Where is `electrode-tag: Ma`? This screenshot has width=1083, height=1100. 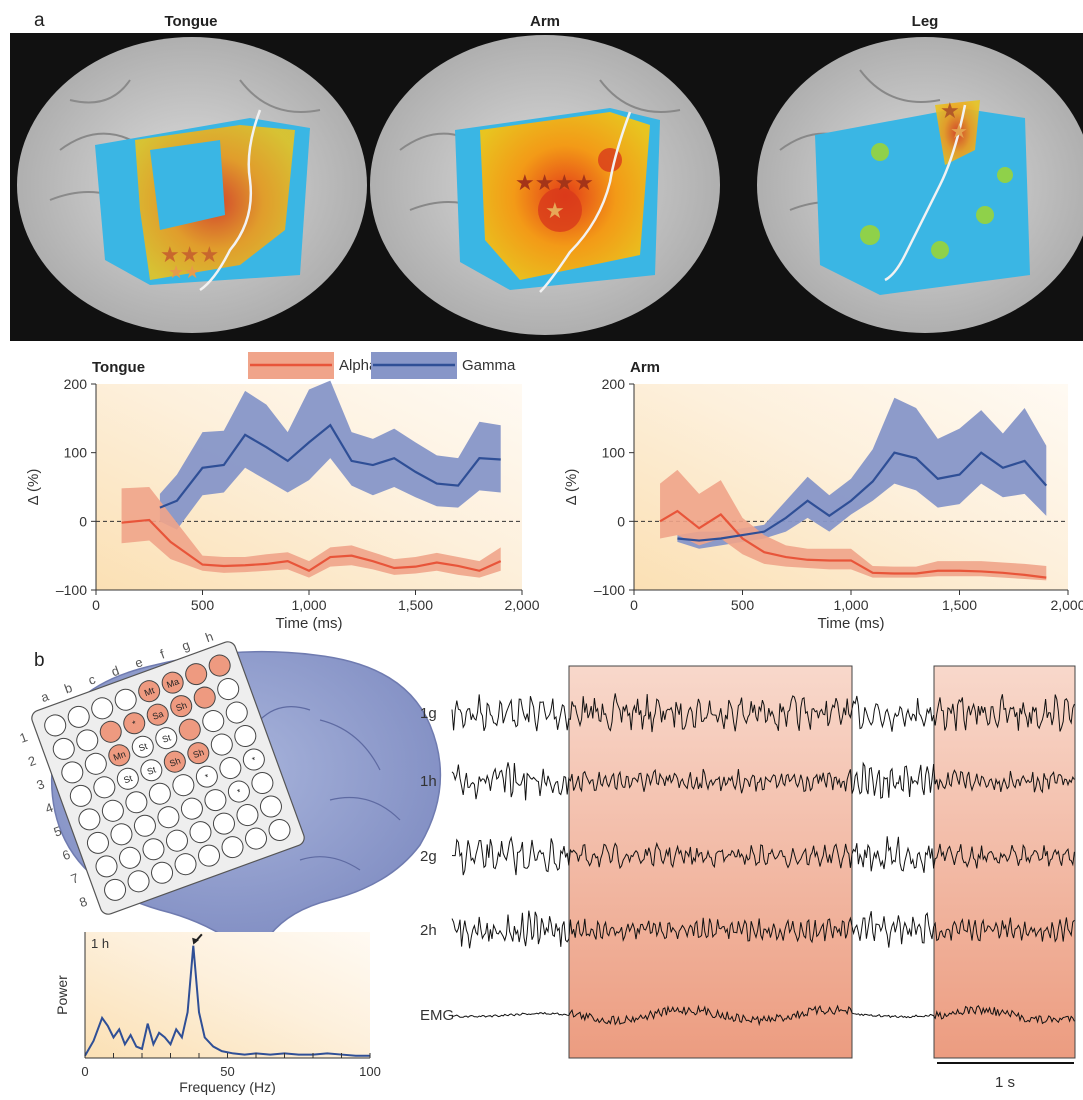
electrode-tag: Ma is located at coordinates (172, 683).